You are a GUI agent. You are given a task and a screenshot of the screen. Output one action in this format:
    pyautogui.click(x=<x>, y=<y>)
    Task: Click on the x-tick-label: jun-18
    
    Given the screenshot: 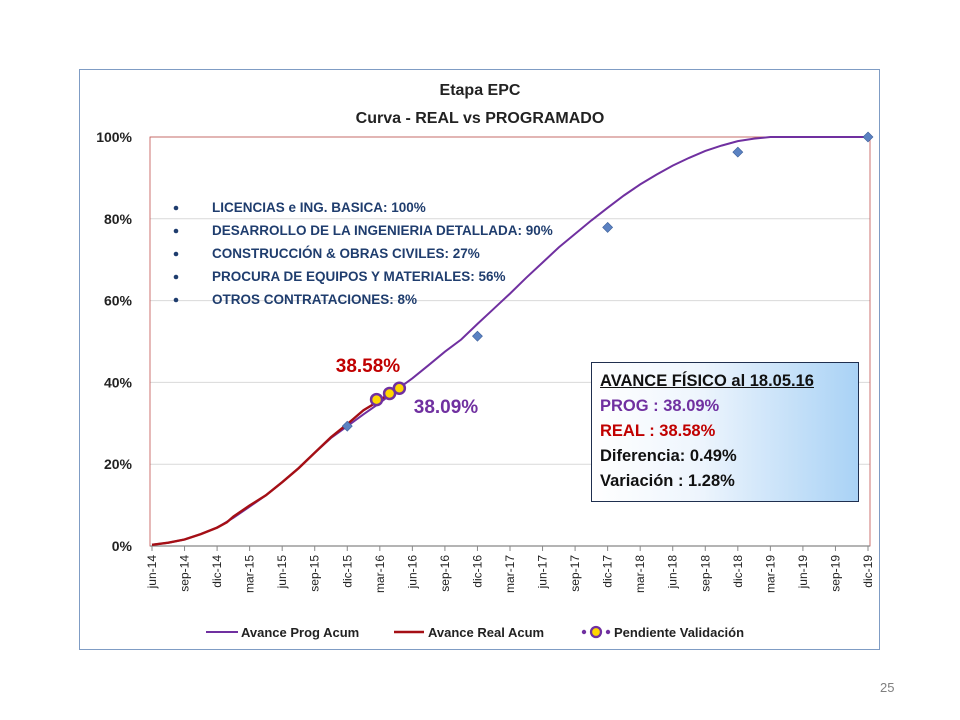 What is the action you would take?
    pyautogui.click(x=673, y=572)
    